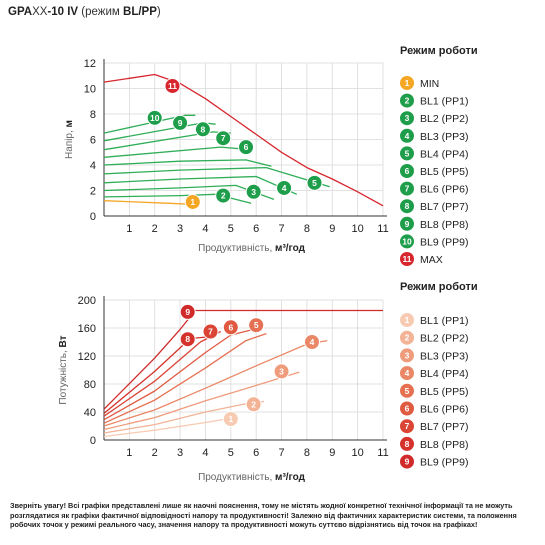 The image size is (545, 545). Describe the element at coordinates (253, 404) in the screenshot. I see `badge-number: 2` at that location.